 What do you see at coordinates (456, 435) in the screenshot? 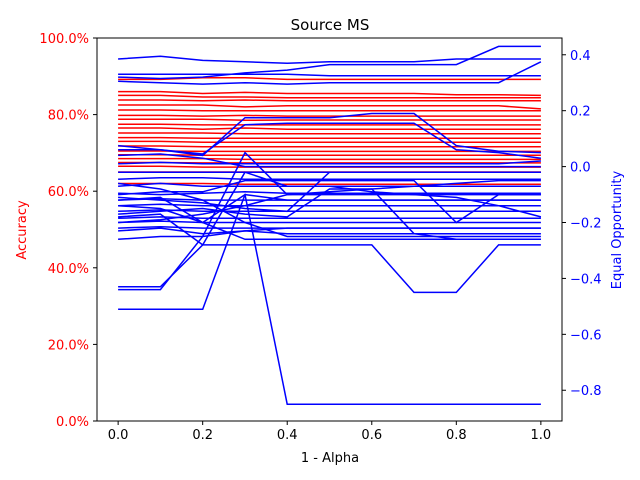
I see `x-tick-label: 0.8` at bounding box center [456, 435].